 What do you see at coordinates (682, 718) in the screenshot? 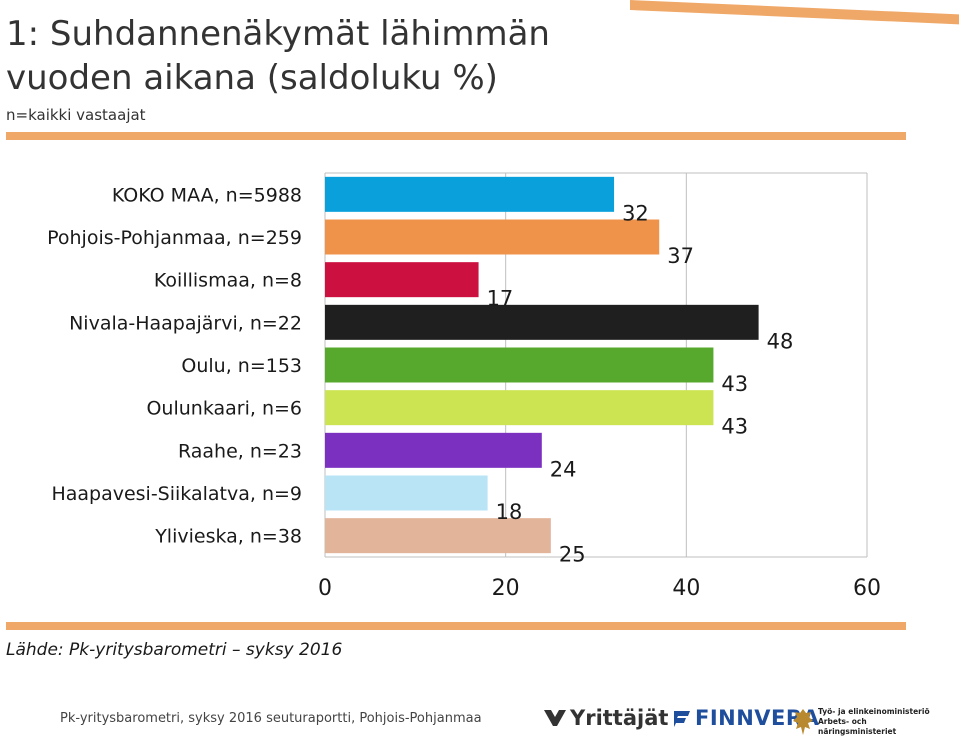
I see `finnvera-logo-icon` at bounding box center [682, 718].